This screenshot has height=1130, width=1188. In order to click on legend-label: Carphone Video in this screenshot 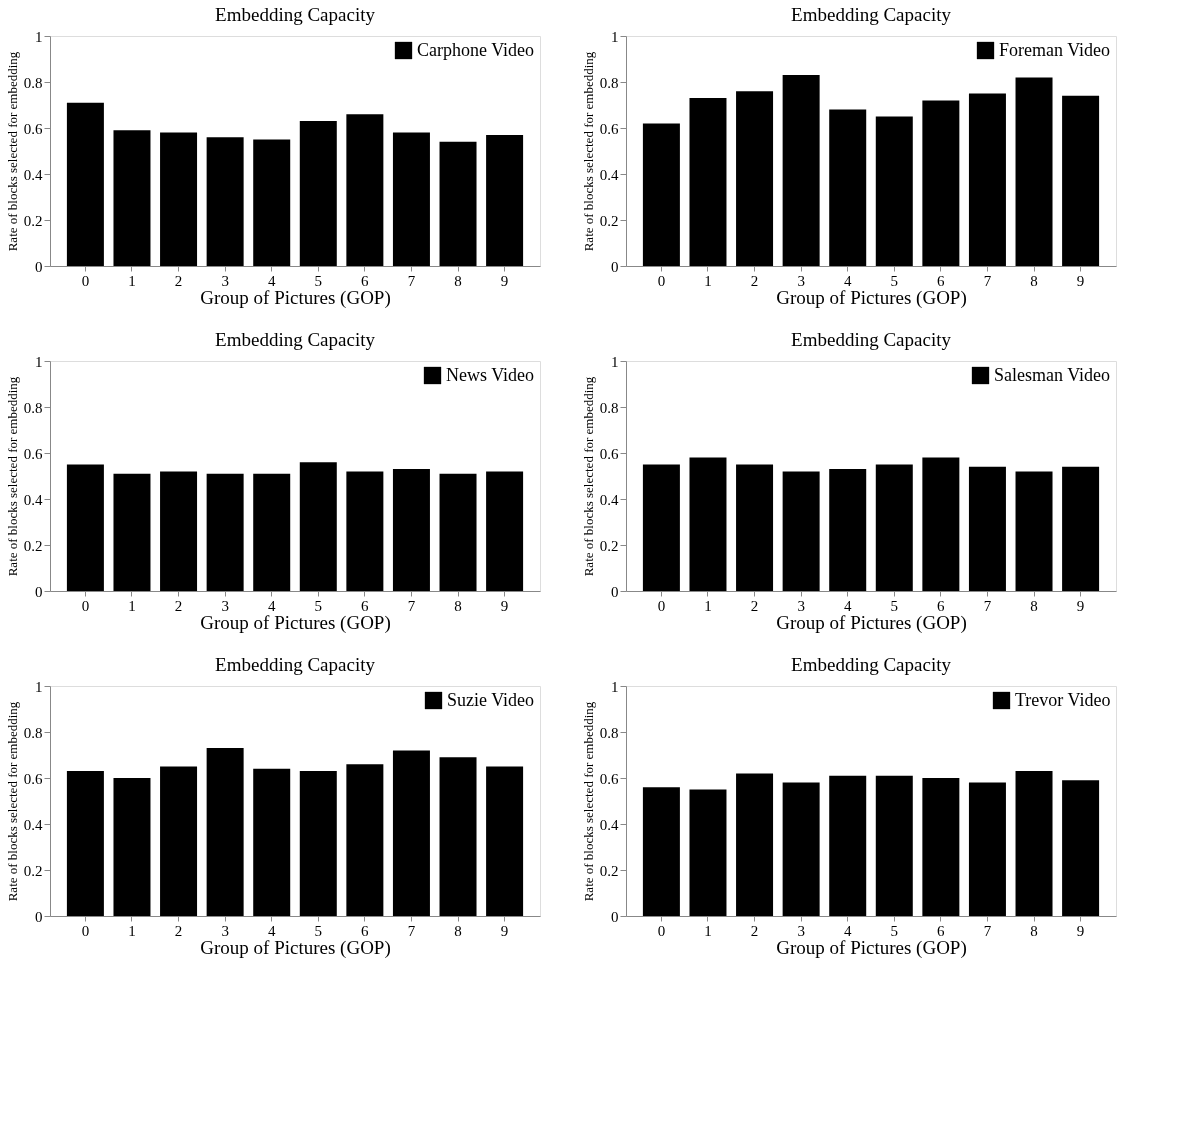, I will do `click(476, 49)`.